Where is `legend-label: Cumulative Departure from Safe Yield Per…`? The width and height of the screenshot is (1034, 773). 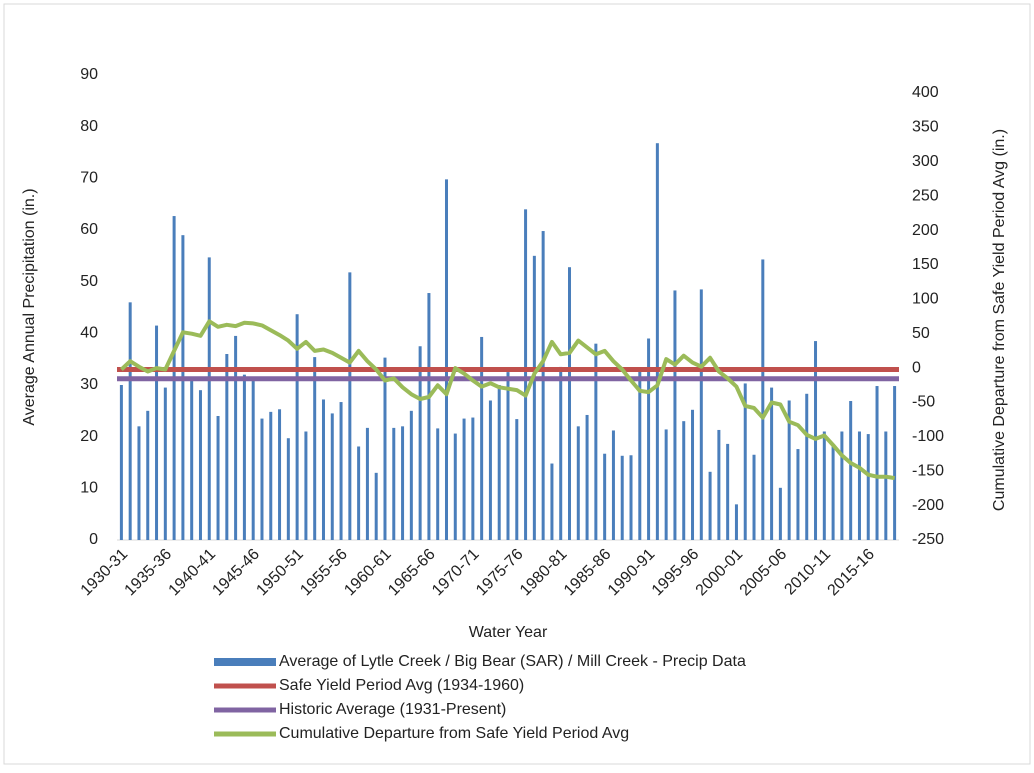 legend-label: Cumulative Departure from Safe Yield Per… is located at coordinates (454, 733).